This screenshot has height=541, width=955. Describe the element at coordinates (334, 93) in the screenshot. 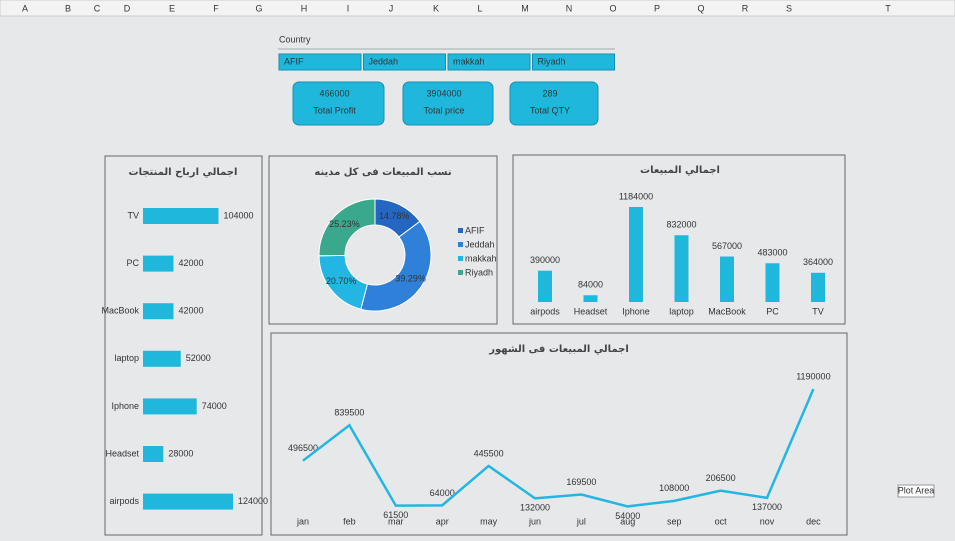

I see `kpi-value: 466000` at that location.